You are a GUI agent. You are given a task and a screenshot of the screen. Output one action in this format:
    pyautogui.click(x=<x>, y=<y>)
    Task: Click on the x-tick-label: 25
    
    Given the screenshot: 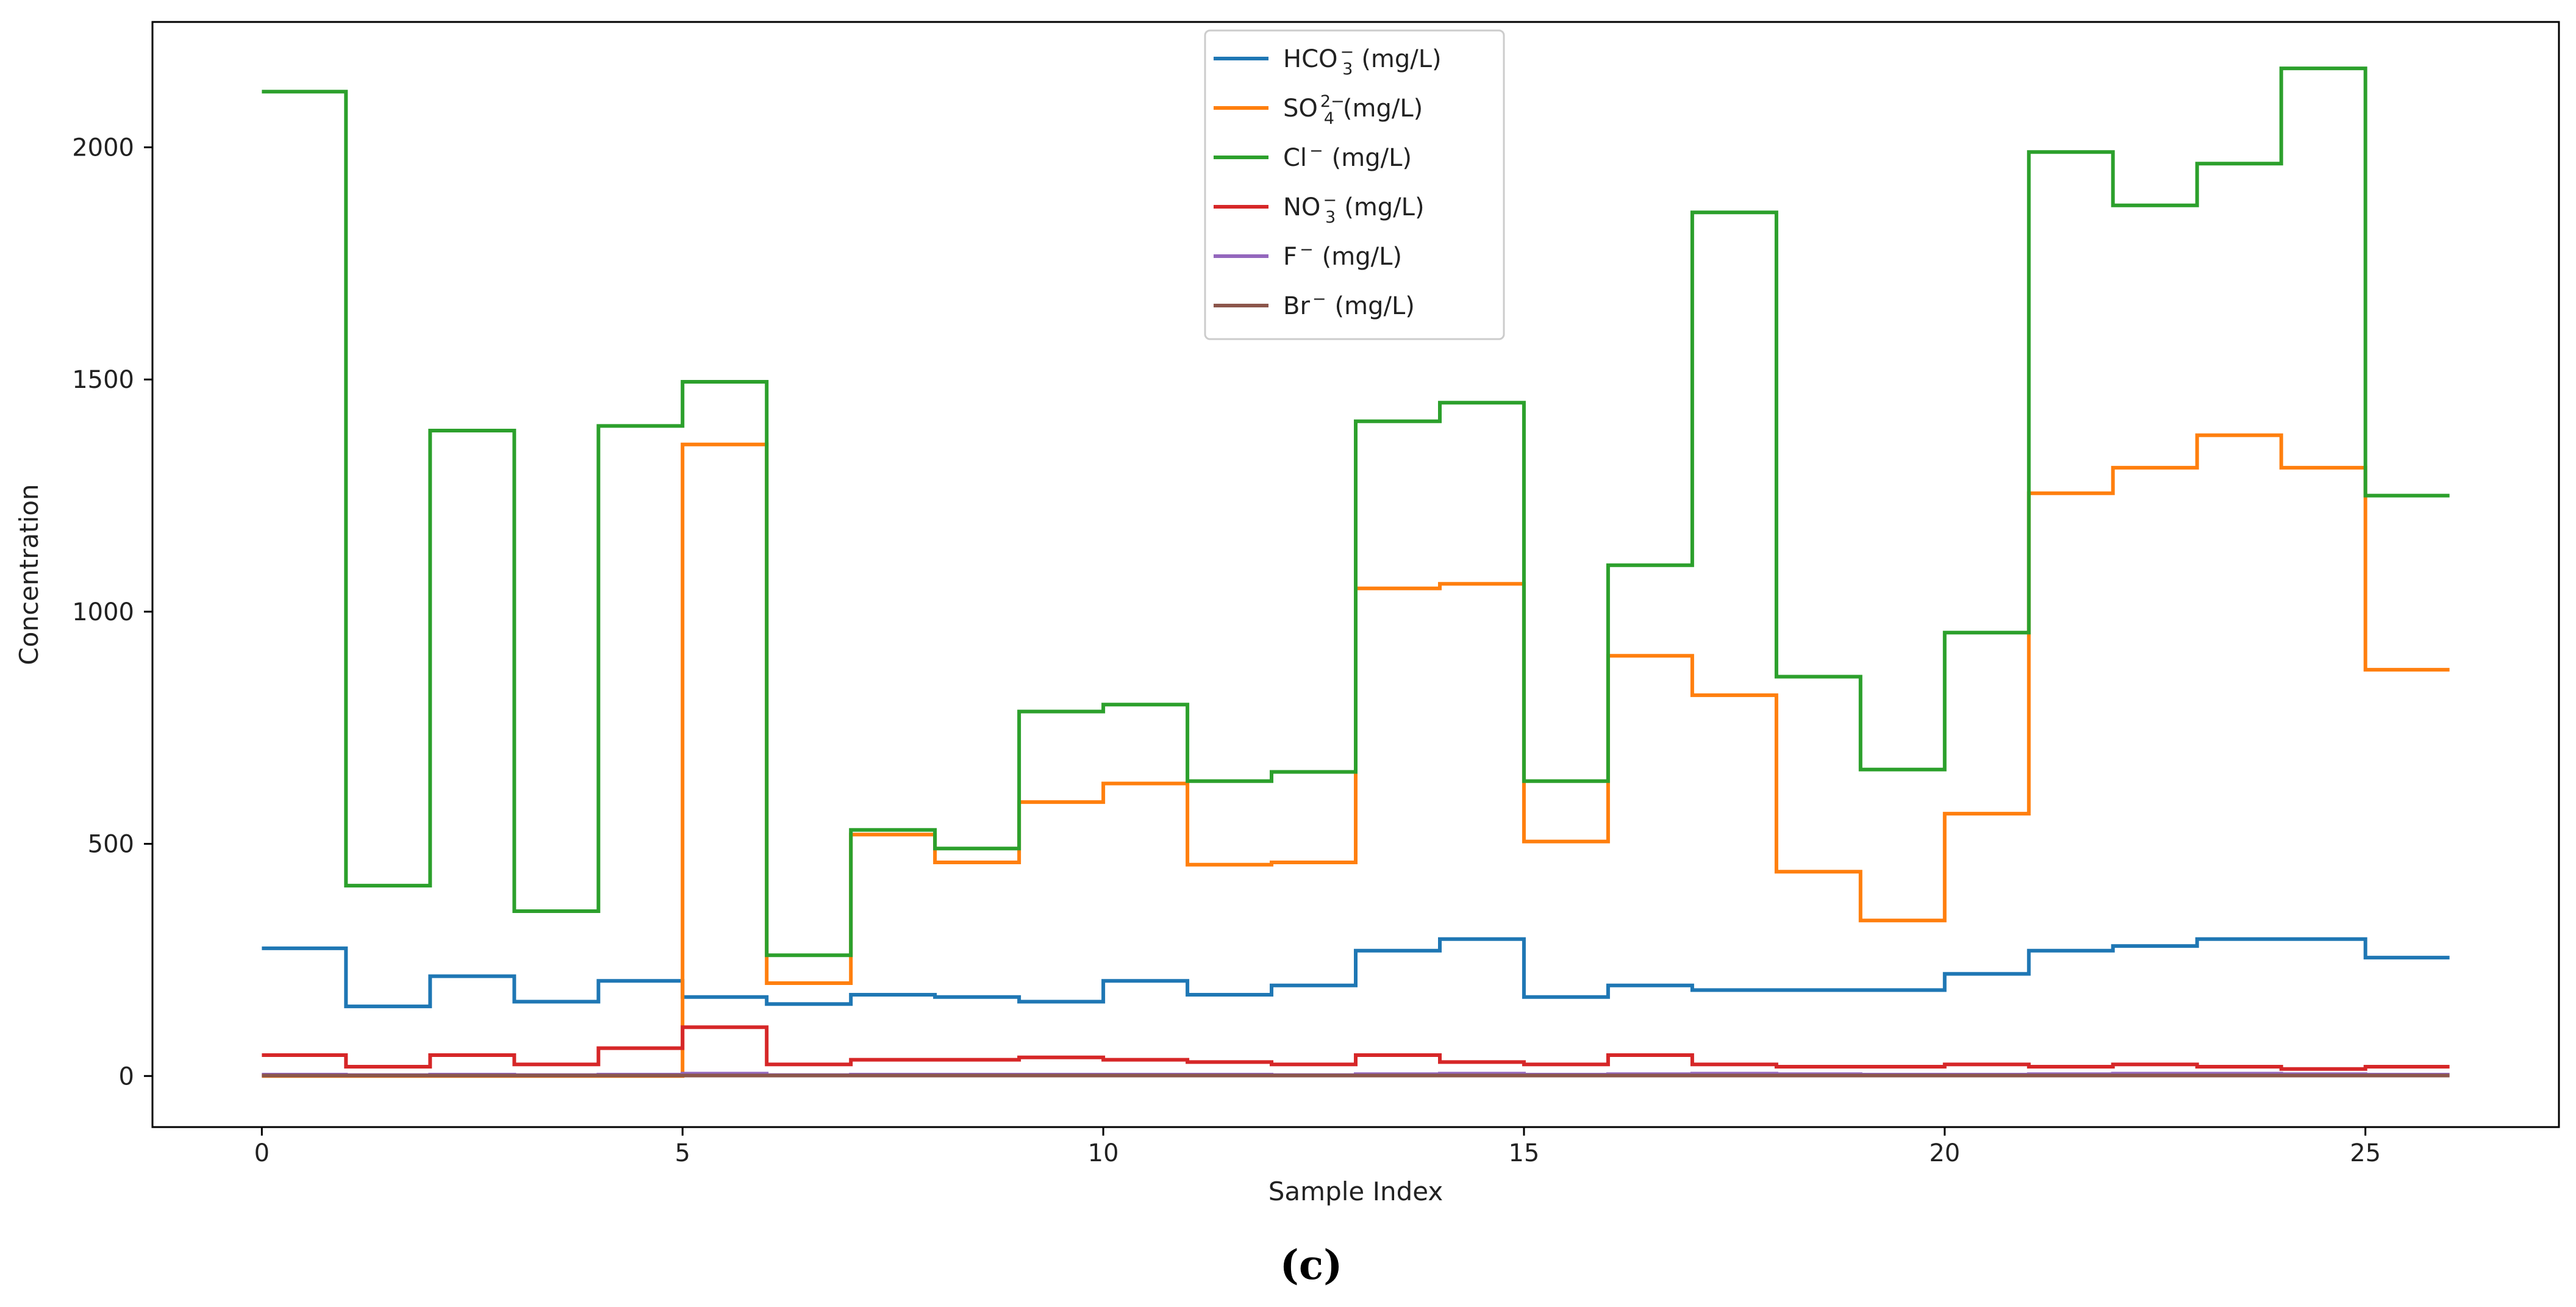 What is the action you would take?
    pyautogui.click(x=2365, y=1153)
    